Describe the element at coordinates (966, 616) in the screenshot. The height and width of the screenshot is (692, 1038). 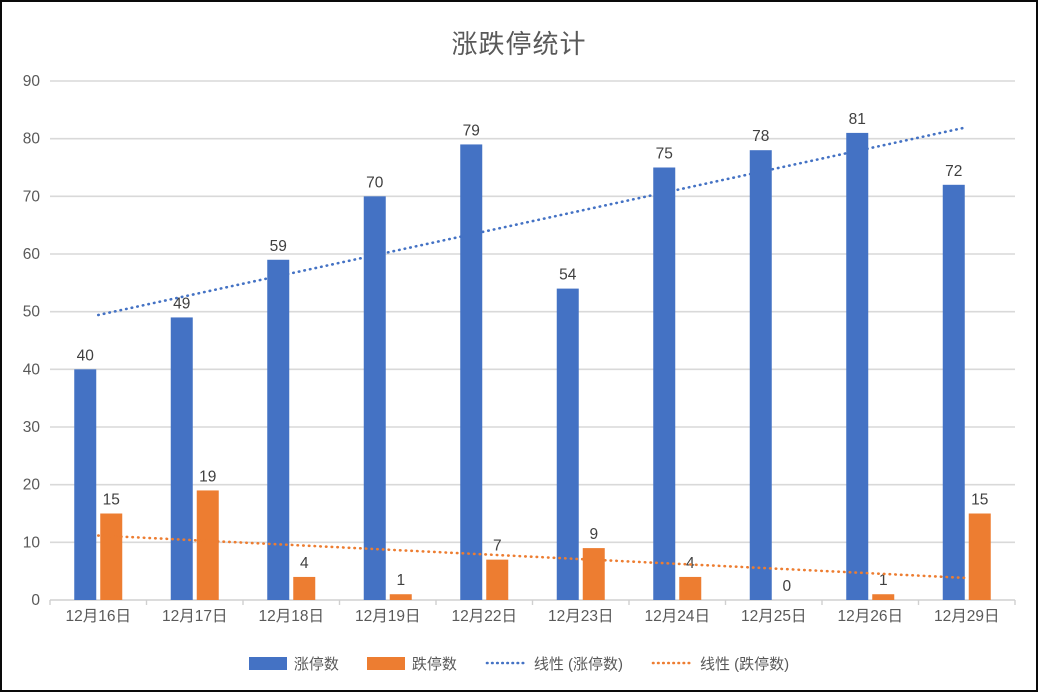
I see `x-axis-category-label: 12月29日` at that location.